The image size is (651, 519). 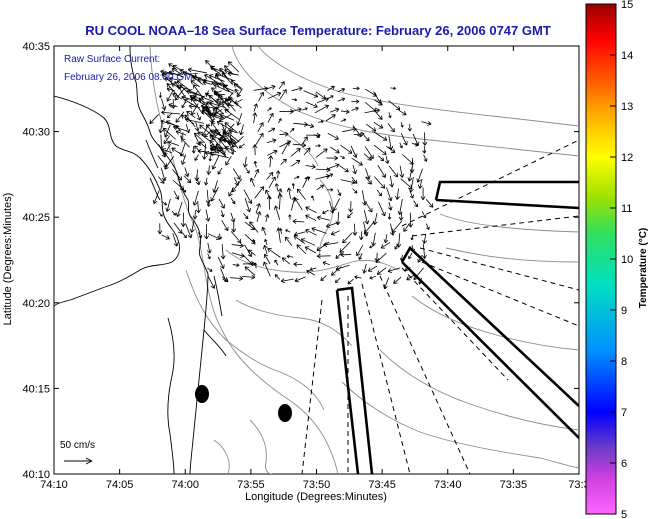 What do you see at coordinates (78, 461) in the screenshot?
I see `scale-arrow` at bounding box center [78, 461].